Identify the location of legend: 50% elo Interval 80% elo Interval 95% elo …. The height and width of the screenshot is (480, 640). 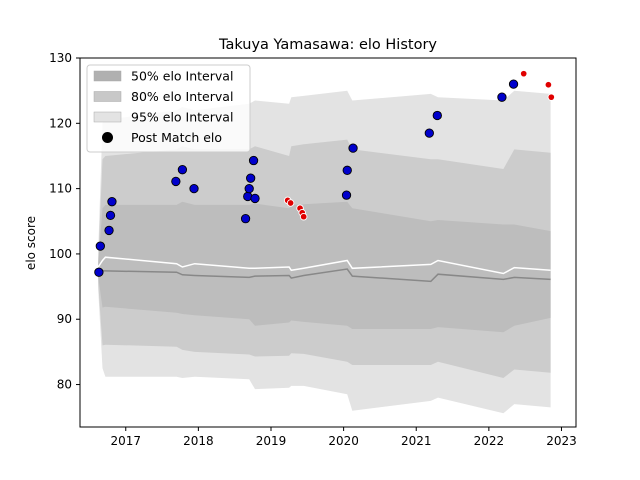
(168, 108).